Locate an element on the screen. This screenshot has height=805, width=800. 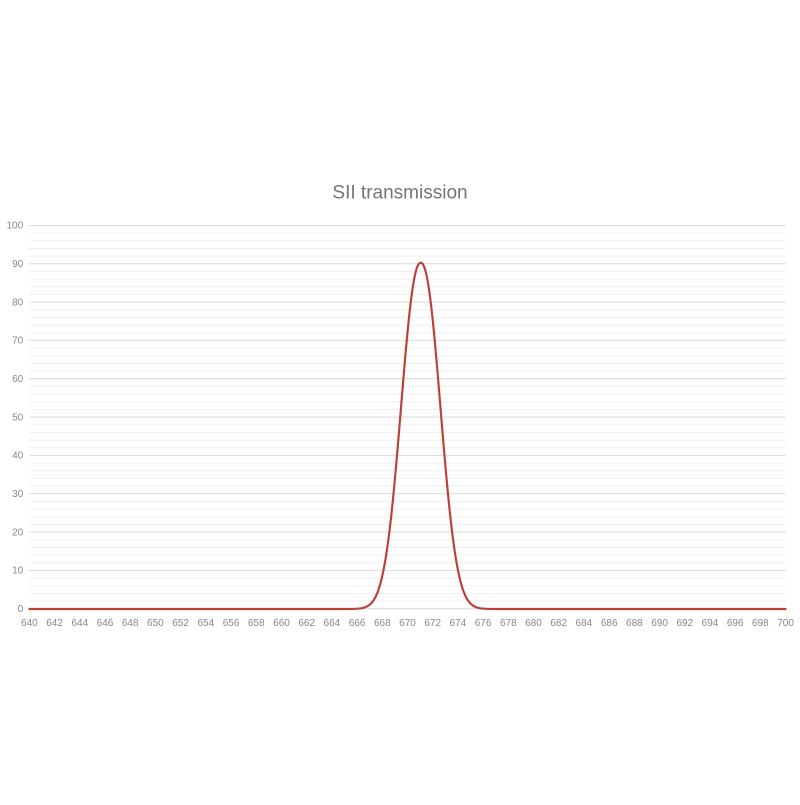
svg-text: 668 is located at coordinates (382, 623).